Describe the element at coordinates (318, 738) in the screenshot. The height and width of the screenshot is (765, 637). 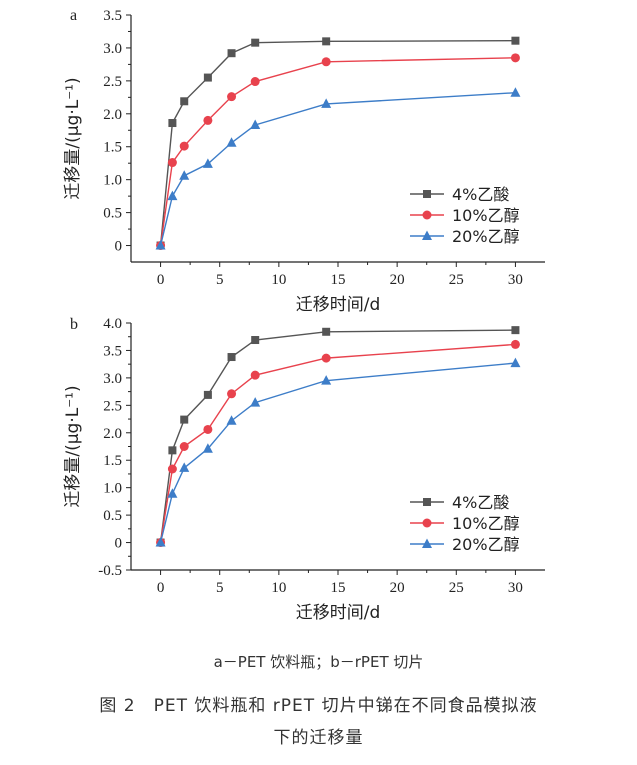
I see `figure-caption-line-2: 下的迁移量` at that location.